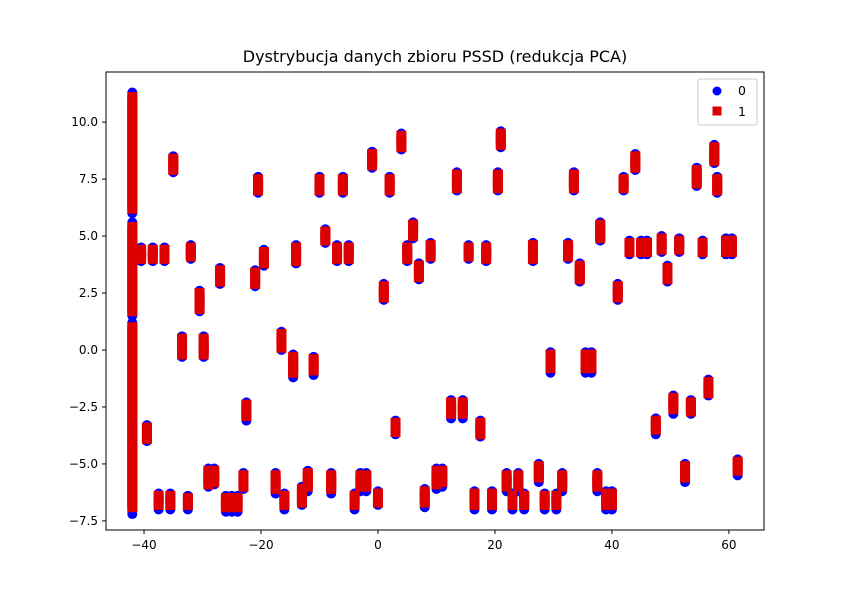 The width and height of the screenshot is (848, 596). What do you see at coordinates (83, 407) in the screenshot?
I see `y-tick-label: −2.5` at bounding box center [83, 407].